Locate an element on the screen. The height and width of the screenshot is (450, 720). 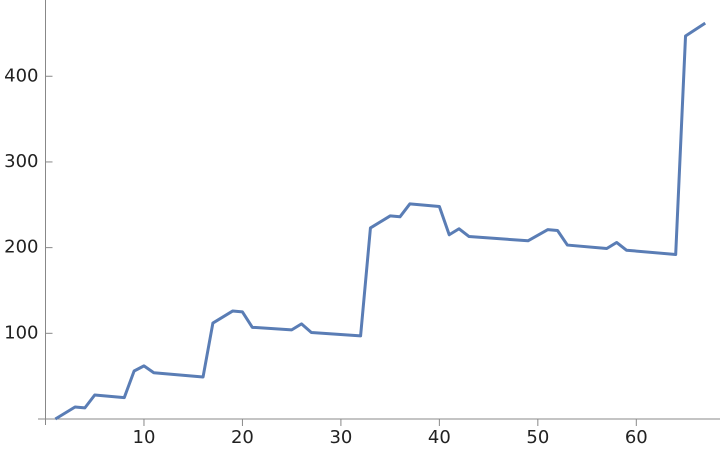
y-tick-label: 100 is located at coordinates (21, 332).